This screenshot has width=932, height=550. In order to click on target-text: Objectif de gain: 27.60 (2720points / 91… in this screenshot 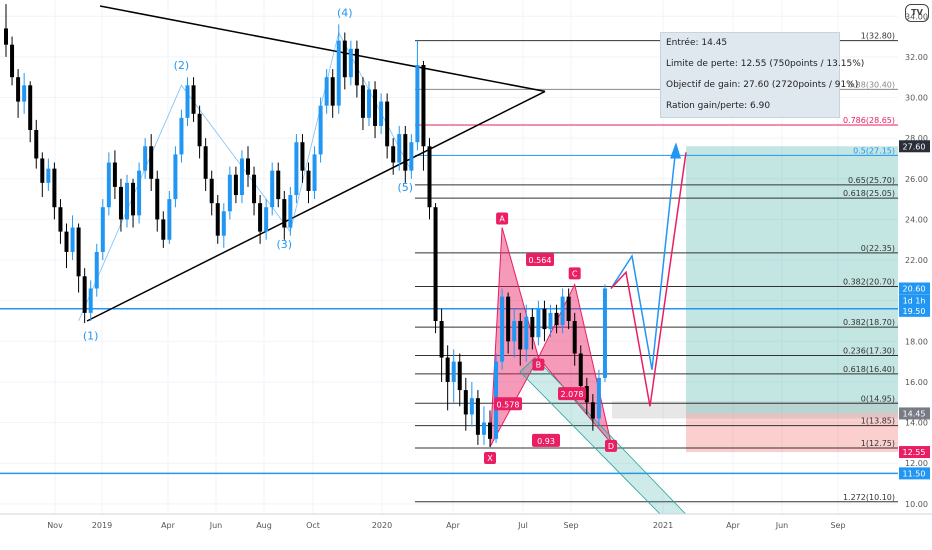, I will do `click(762, 85)`.